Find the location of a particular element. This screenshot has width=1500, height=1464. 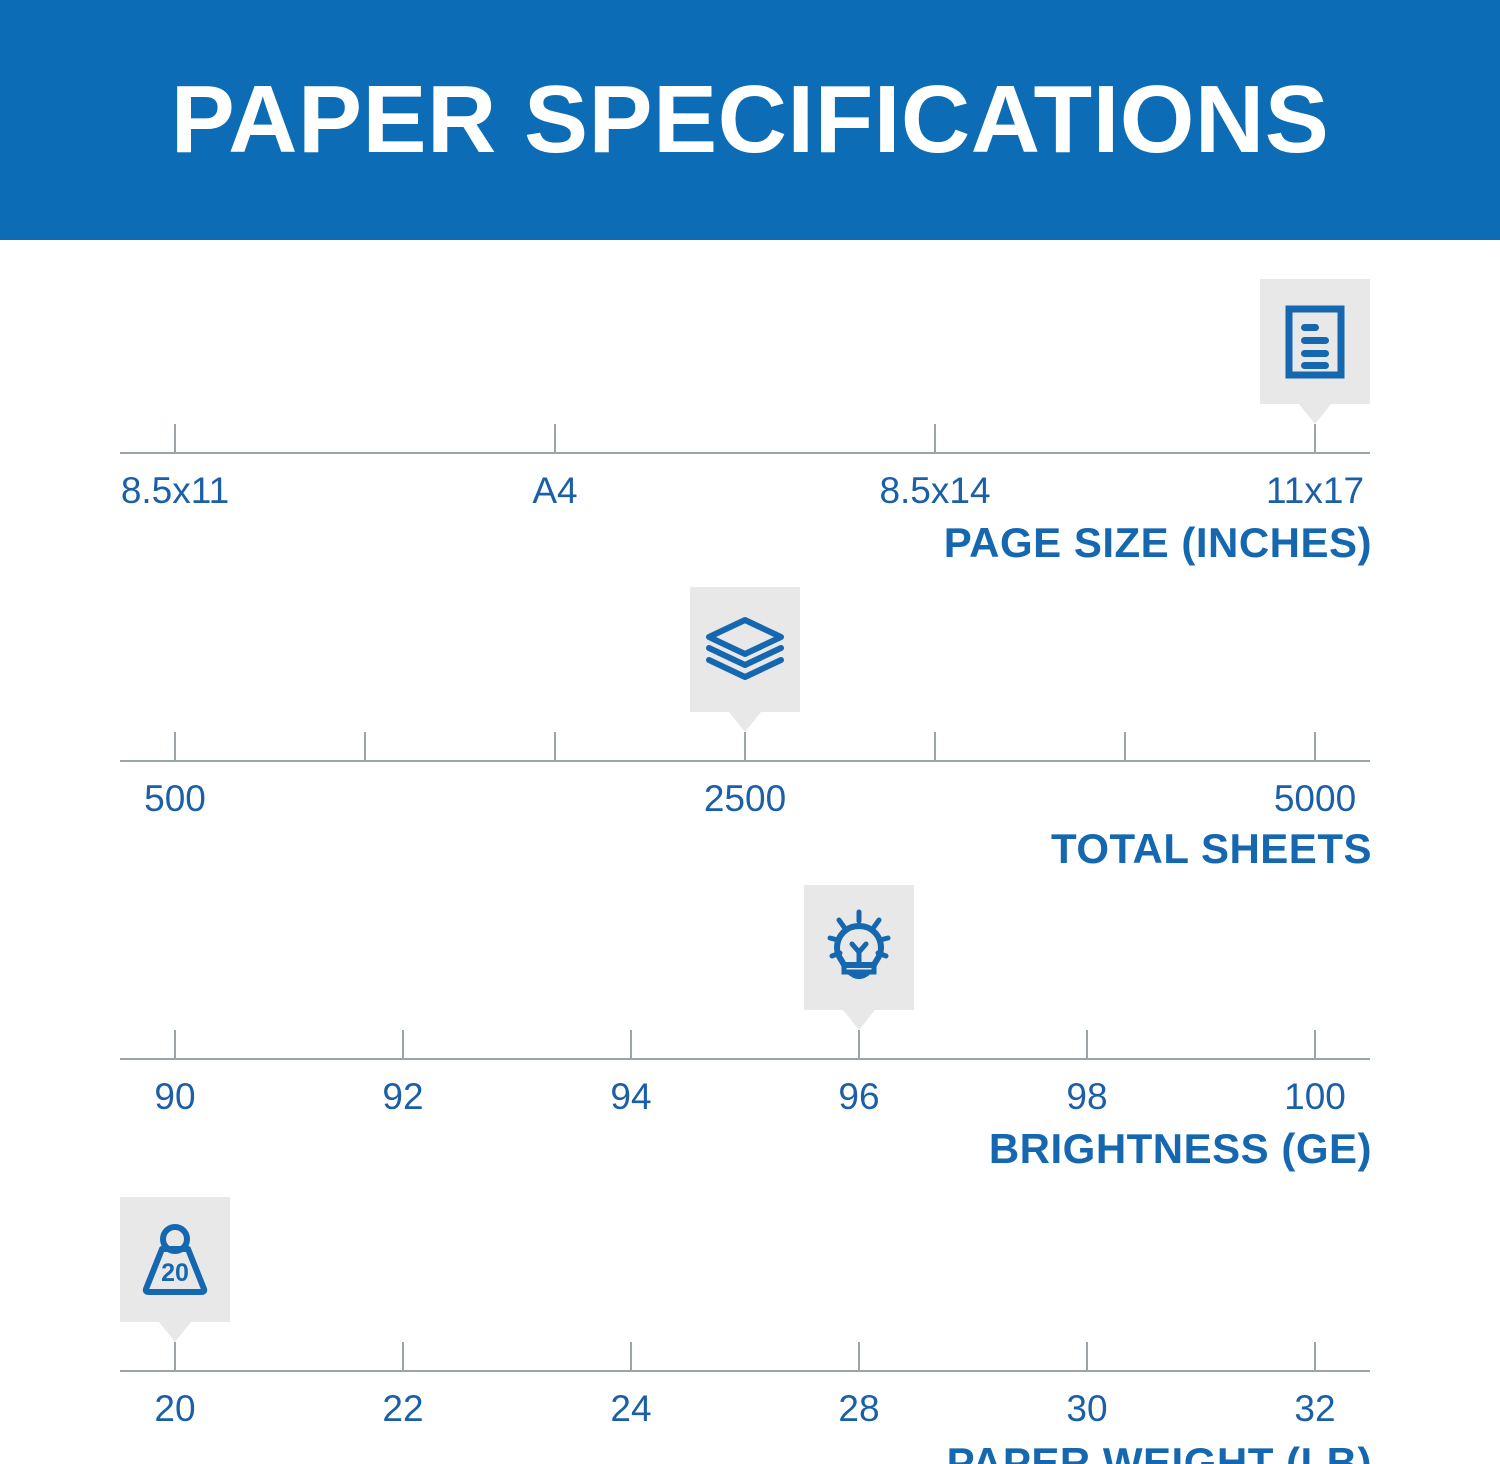

page-title: PAPER SPECIFICATIONS is located at coordinates (750, 119).